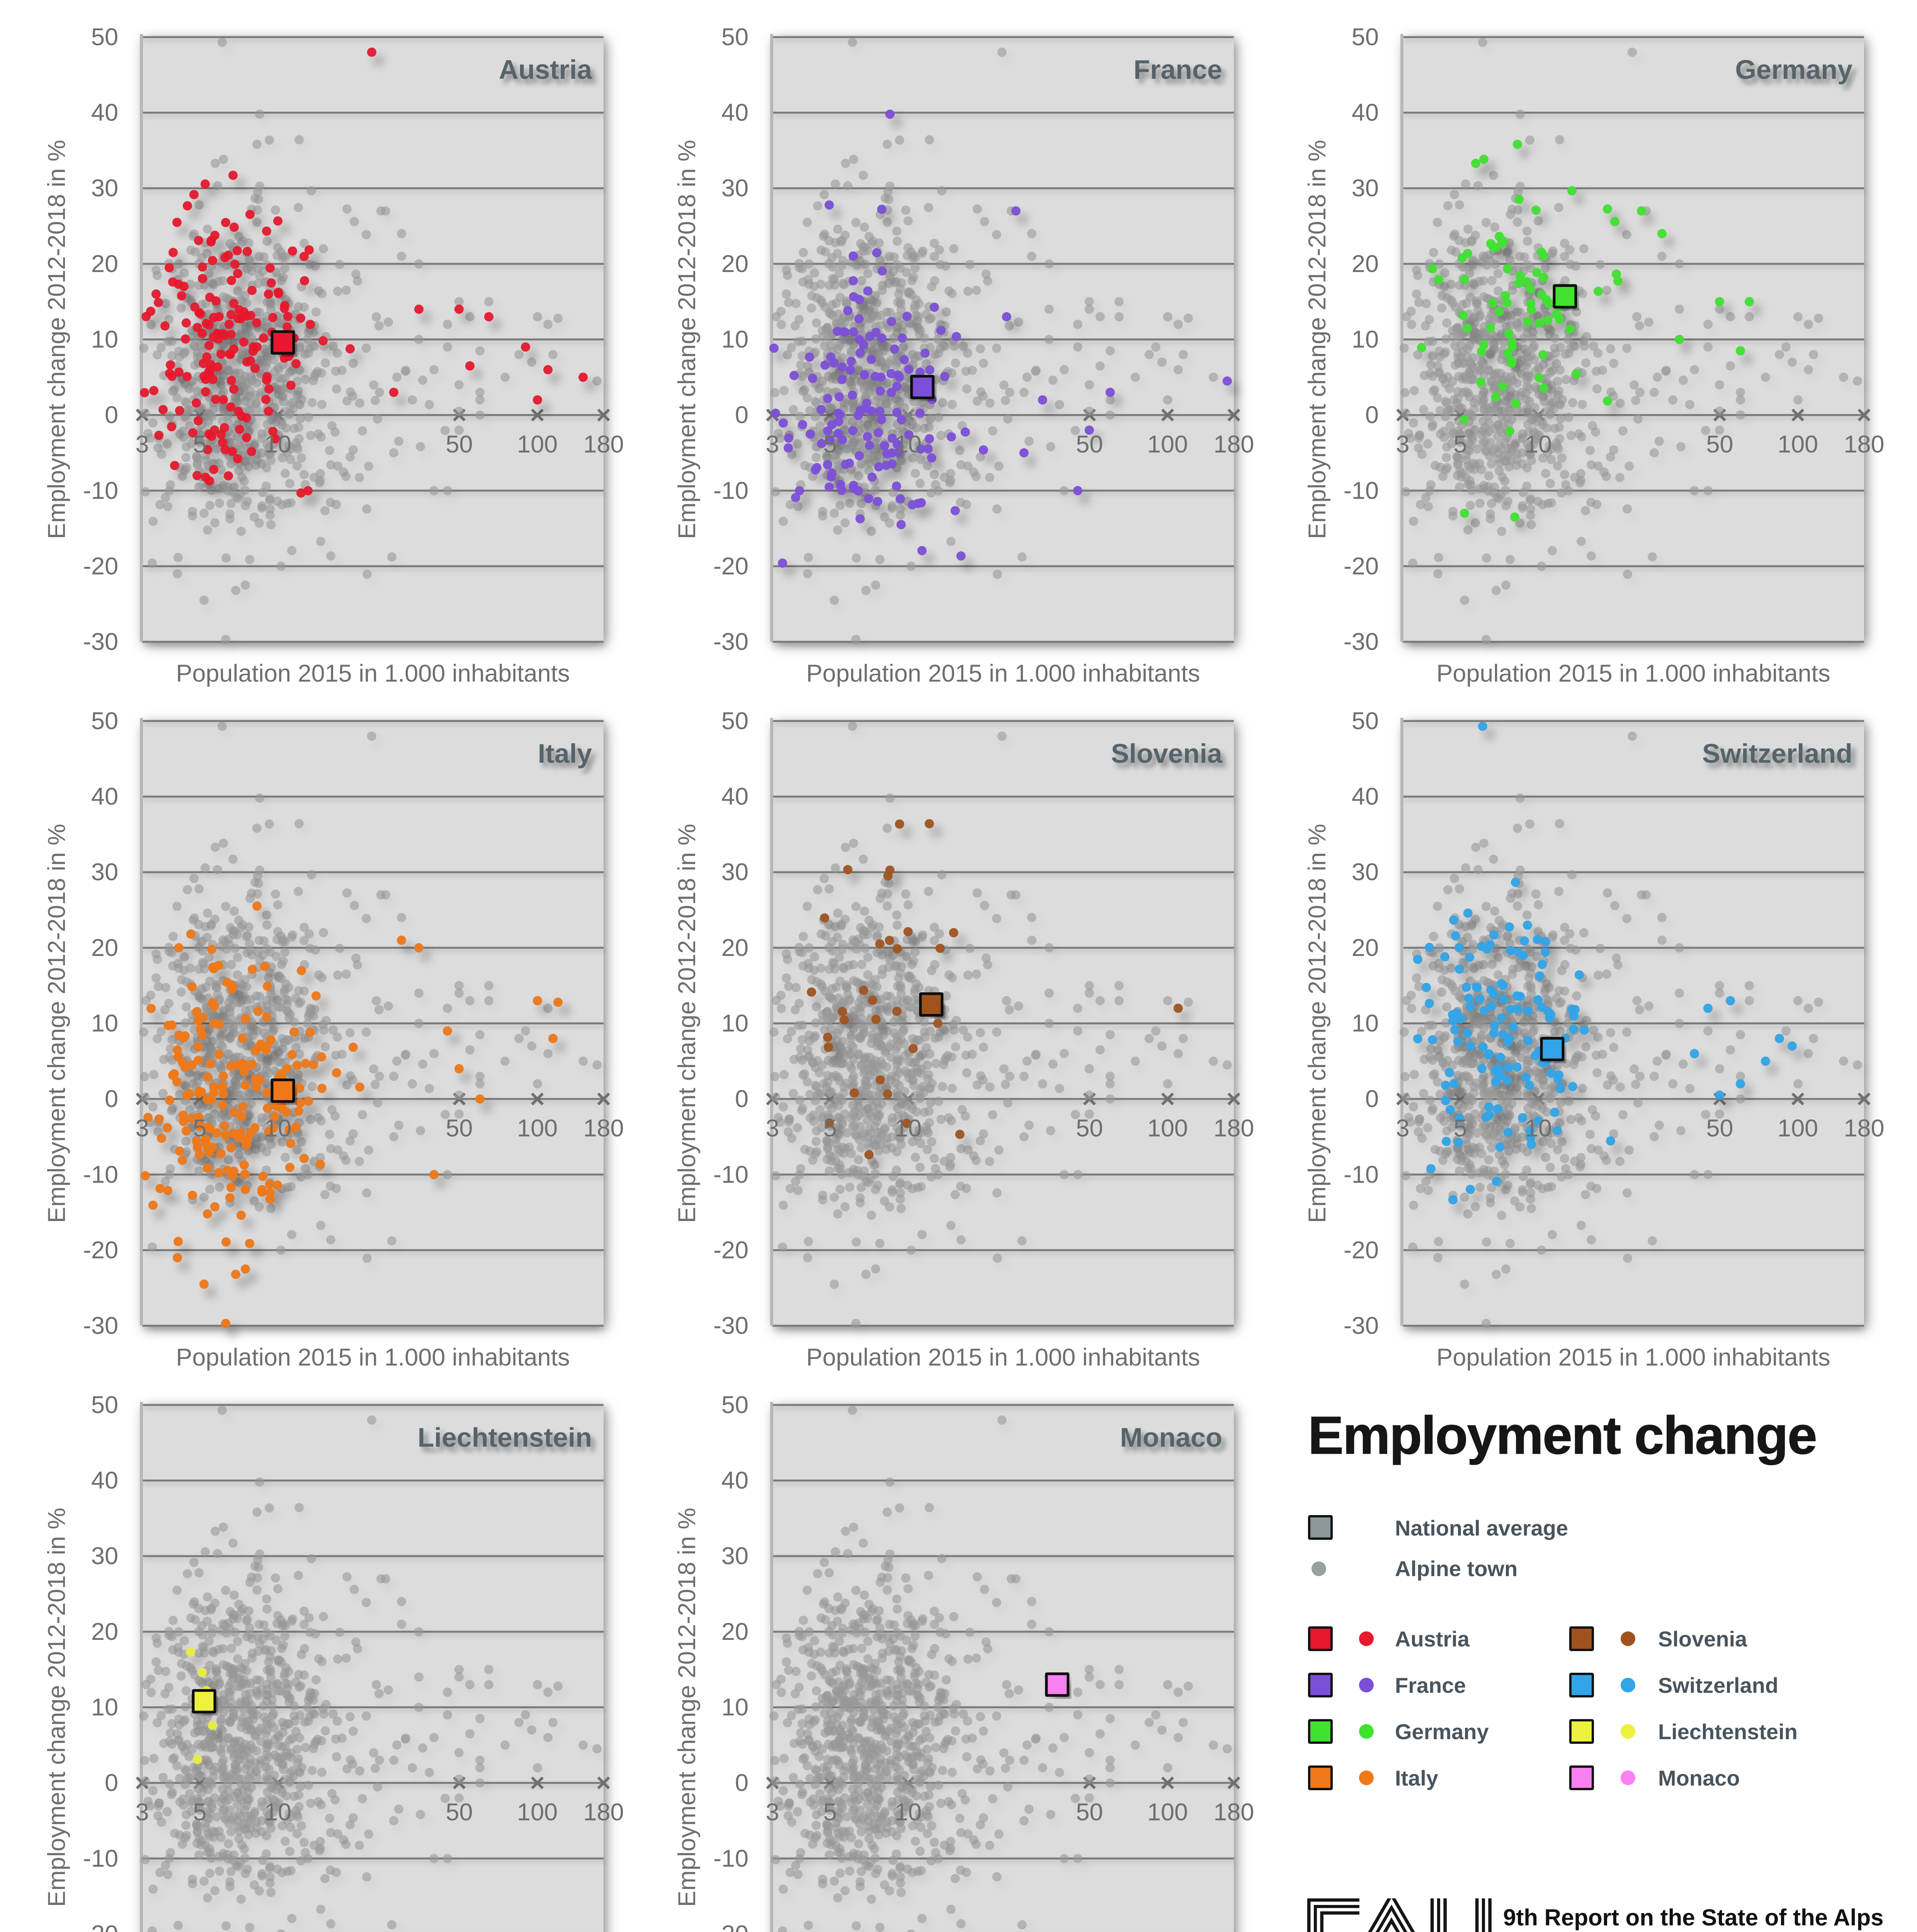 This screenshot has height=1932, width=1917. Describe the element at coordinates (1578, 1930) in the screenshot. I see `svg-text: Alpine Towns` at that location.